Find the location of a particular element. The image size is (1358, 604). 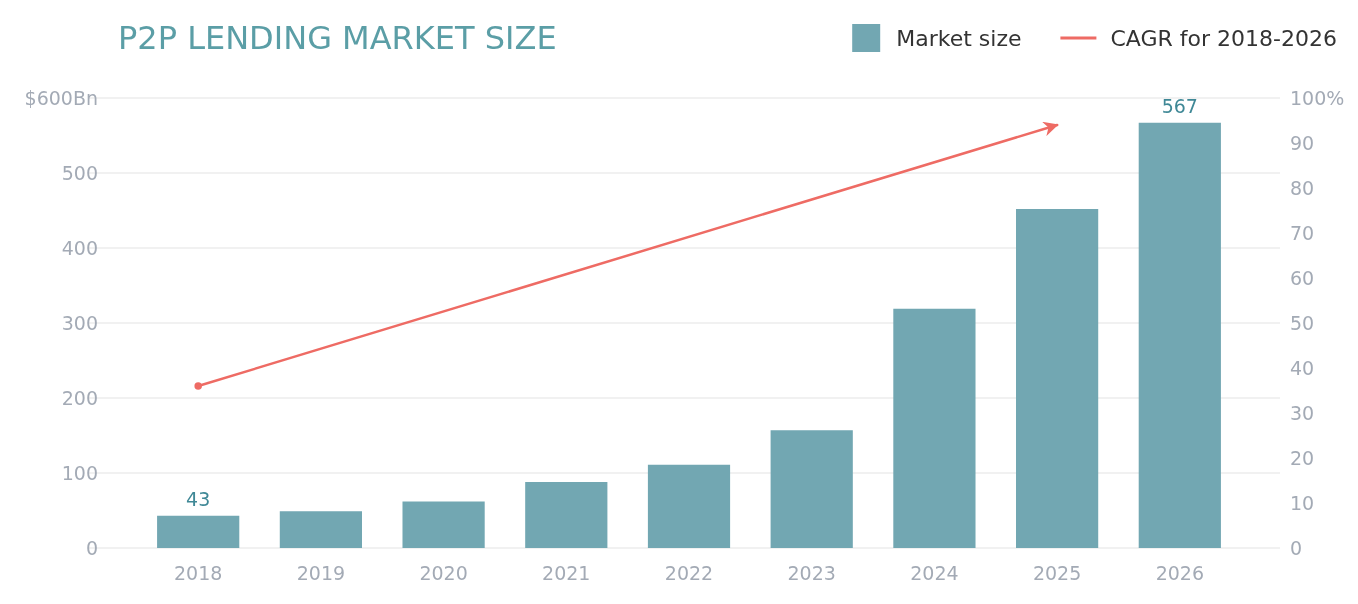

x-tick-label: 2025 is located at coordinates (1057, 573).